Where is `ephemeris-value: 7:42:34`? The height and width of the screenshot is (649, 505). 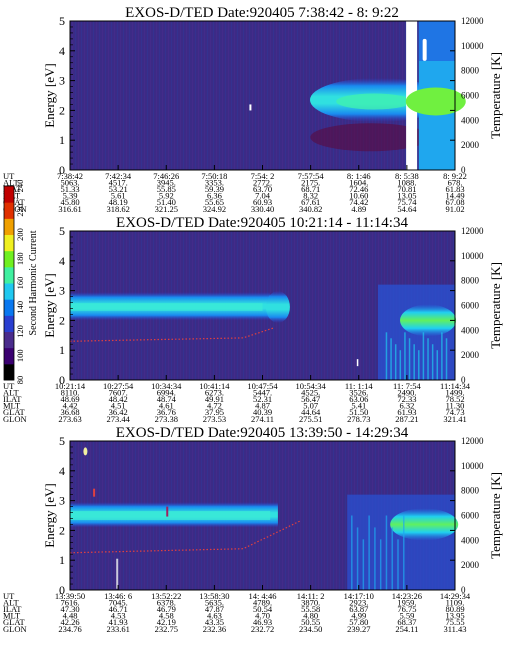 ephemeris-value: 7:42:34 is located at coordinates (118, 176).